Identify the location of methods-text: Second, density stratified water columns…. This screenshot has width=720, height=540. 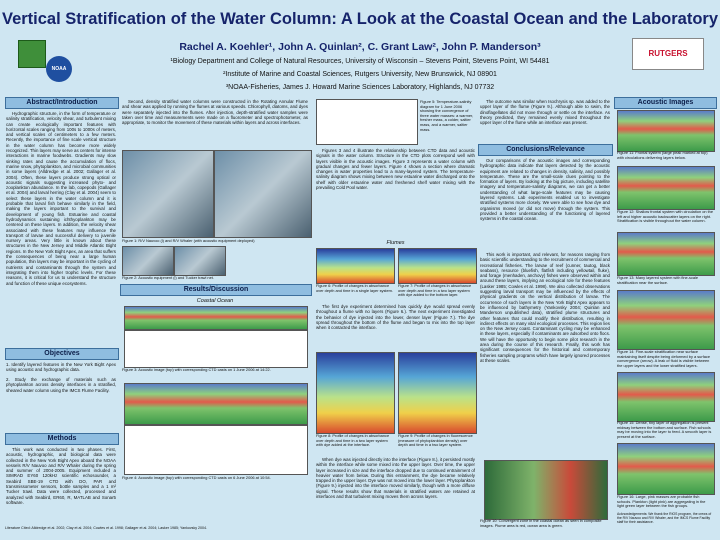
(215, 112).